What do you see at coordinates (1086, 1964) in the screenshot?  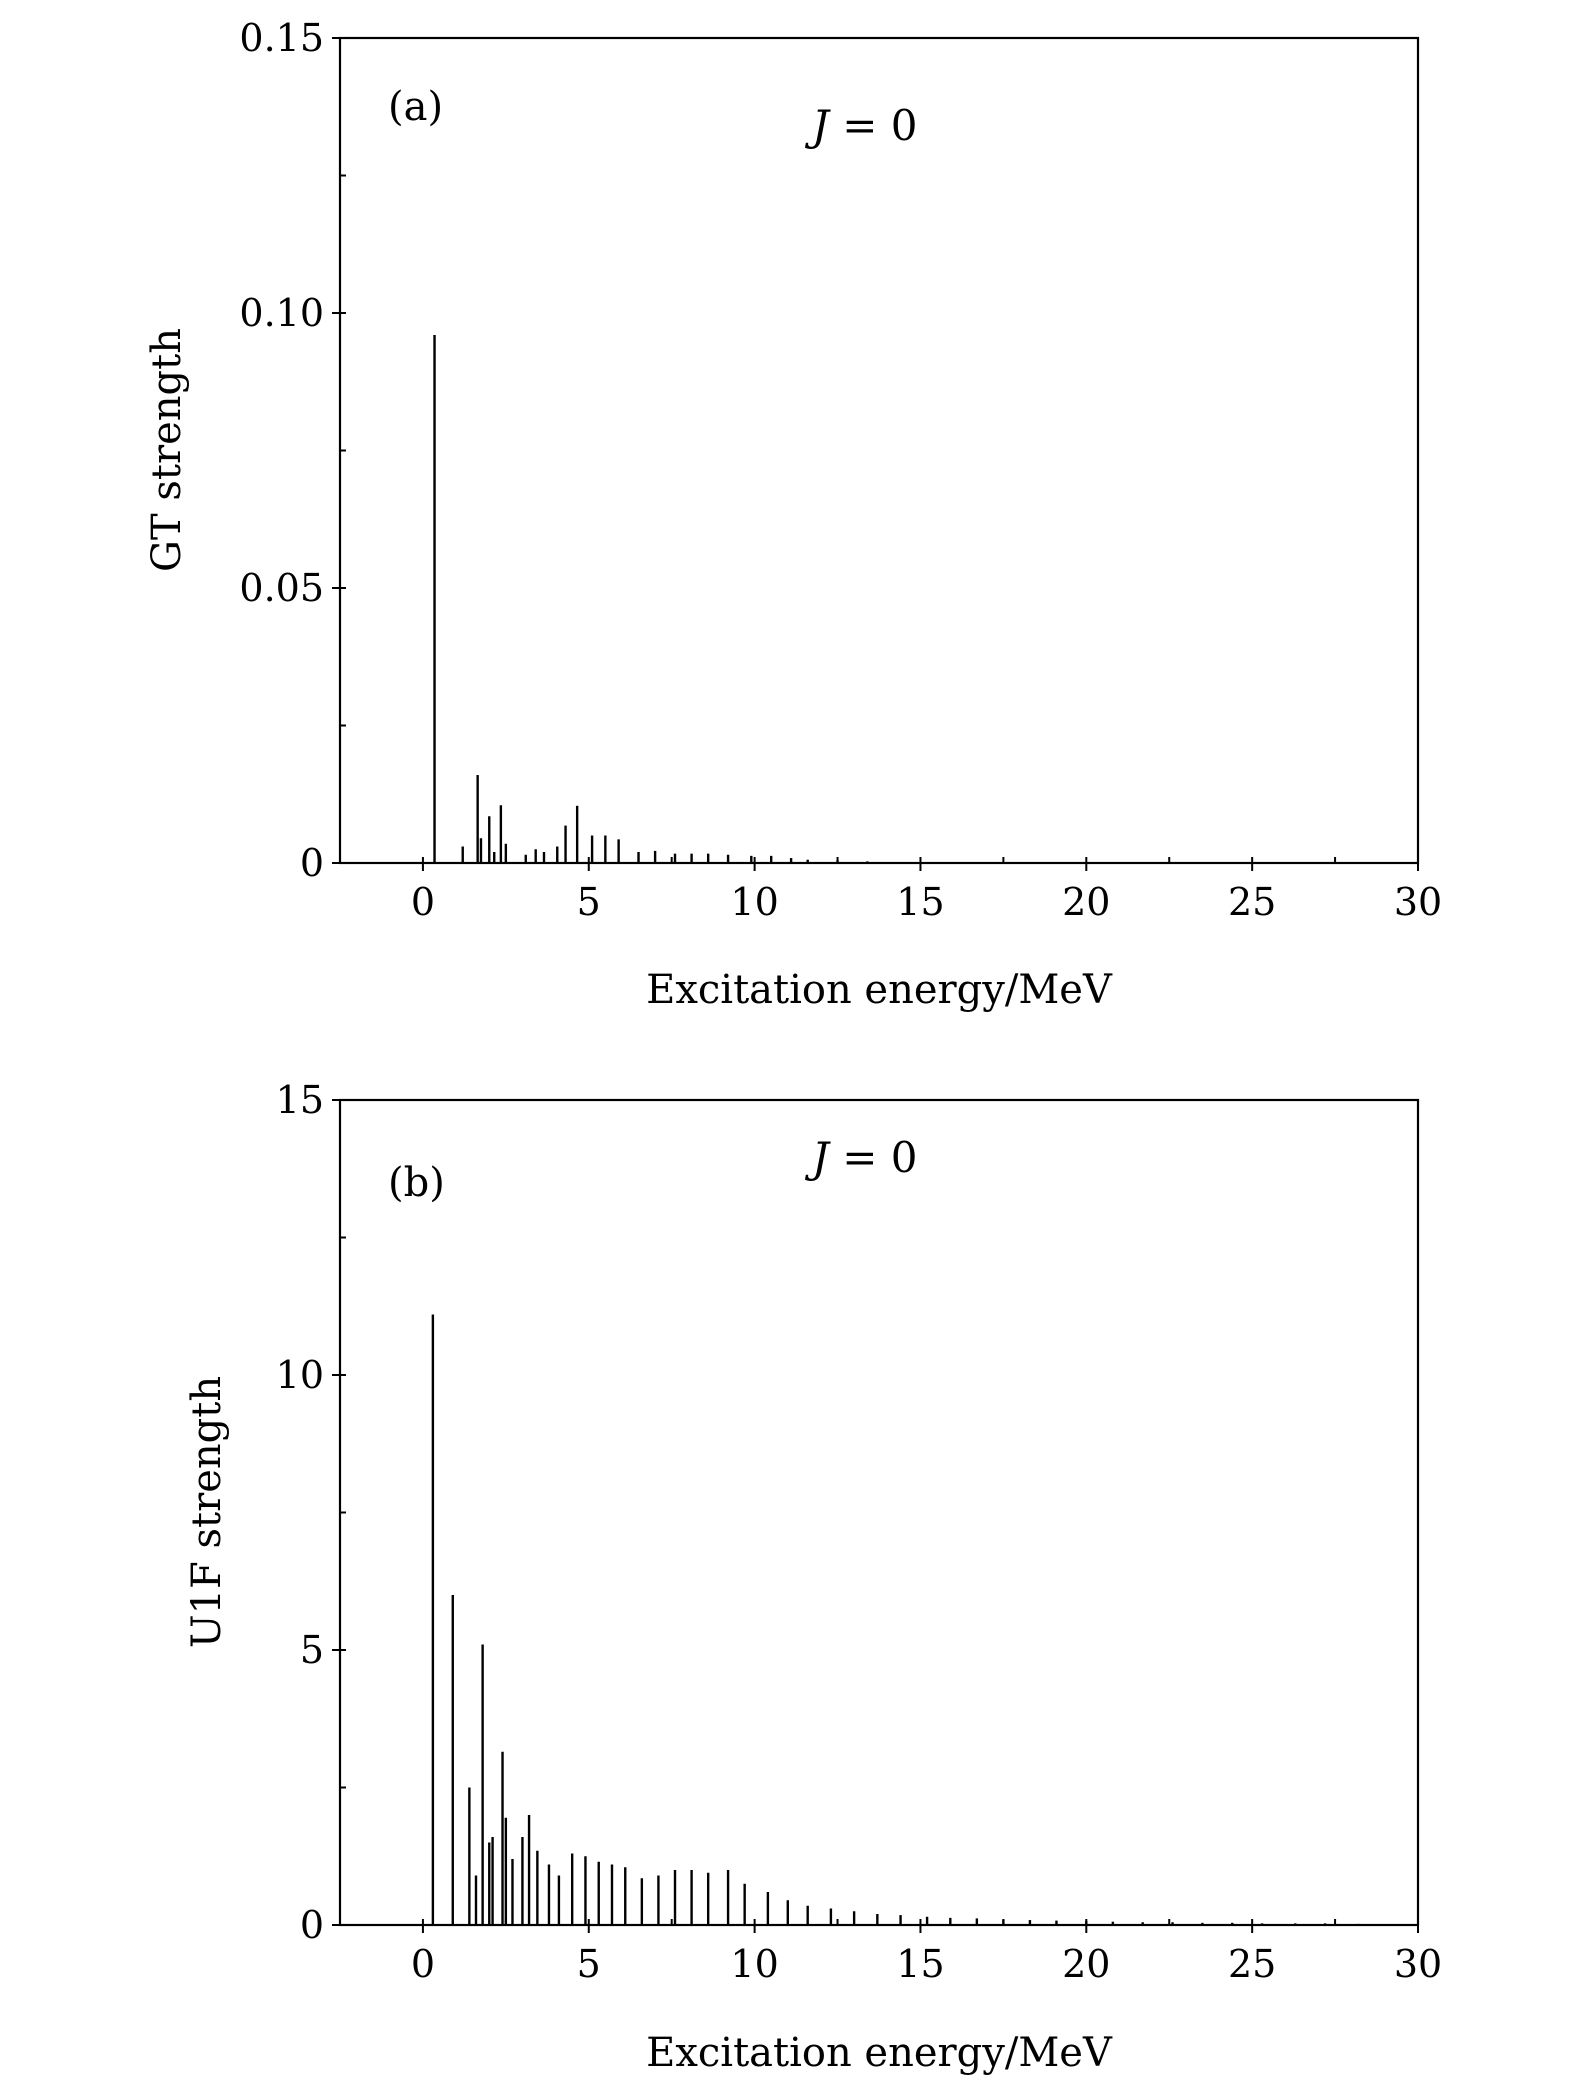 I see `panel-b-x-tick-label: 20` at bounding box center [1086, 1964].